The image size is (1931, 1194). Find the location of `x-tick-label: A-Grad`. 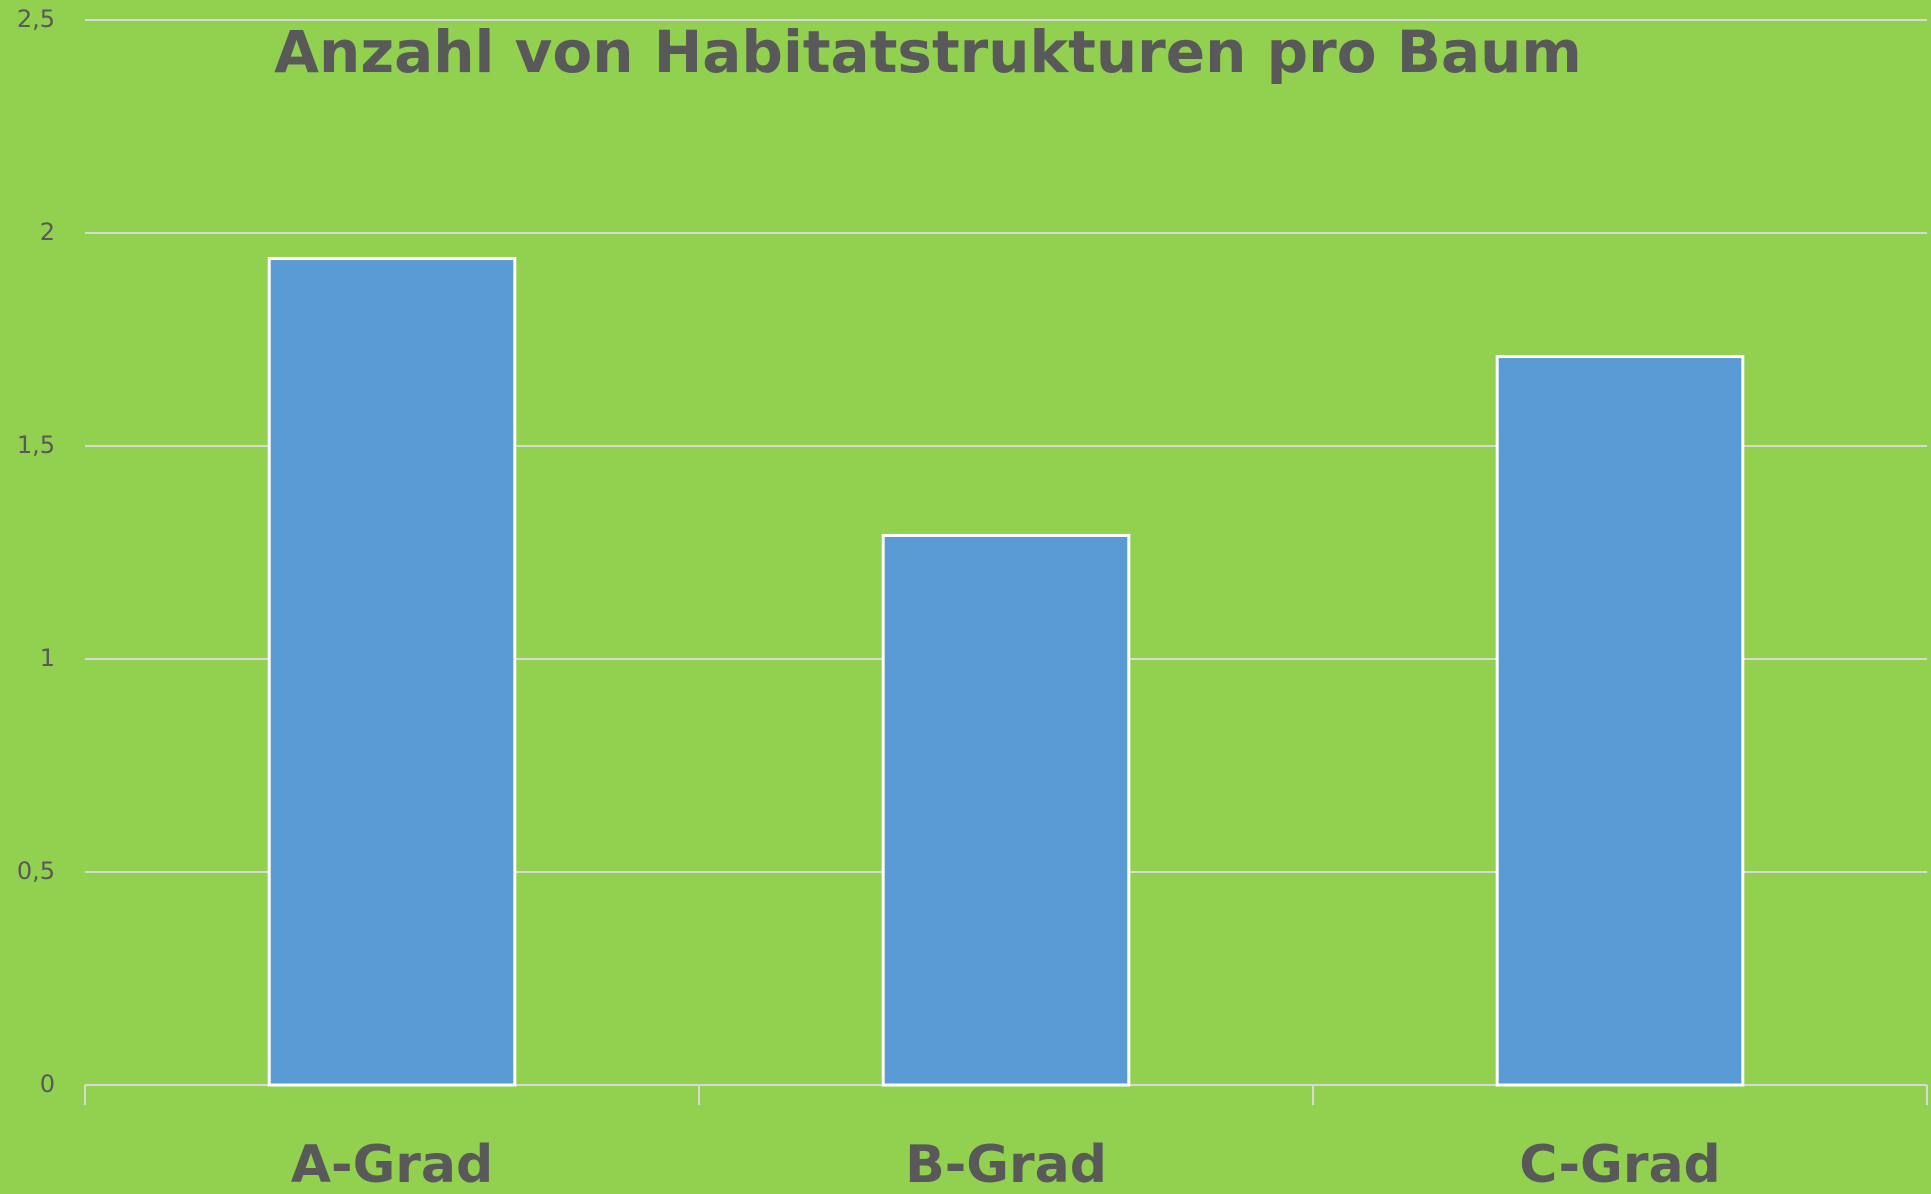

x-tick-label: A-Grad is located at coordinates (392, 1164).